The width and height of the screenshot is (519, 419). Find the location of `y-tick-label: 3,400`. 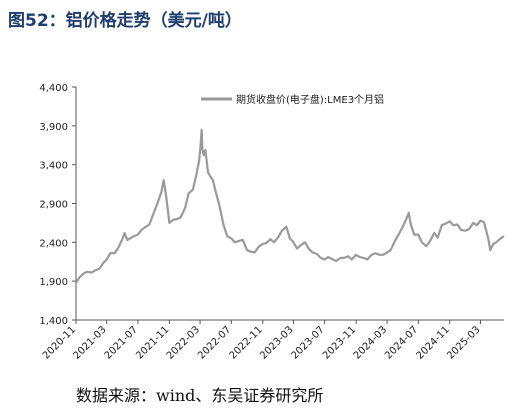

y-tick-label: 3,400 is located at coordinates (53, 166).